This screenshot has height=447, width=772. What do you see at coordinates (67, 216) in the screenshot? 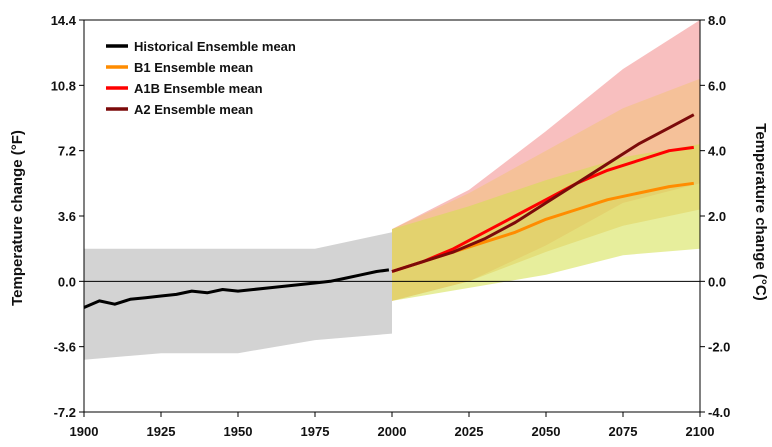
I see `y-left-tick-label: 3.6` at bounding box center [67, 216].